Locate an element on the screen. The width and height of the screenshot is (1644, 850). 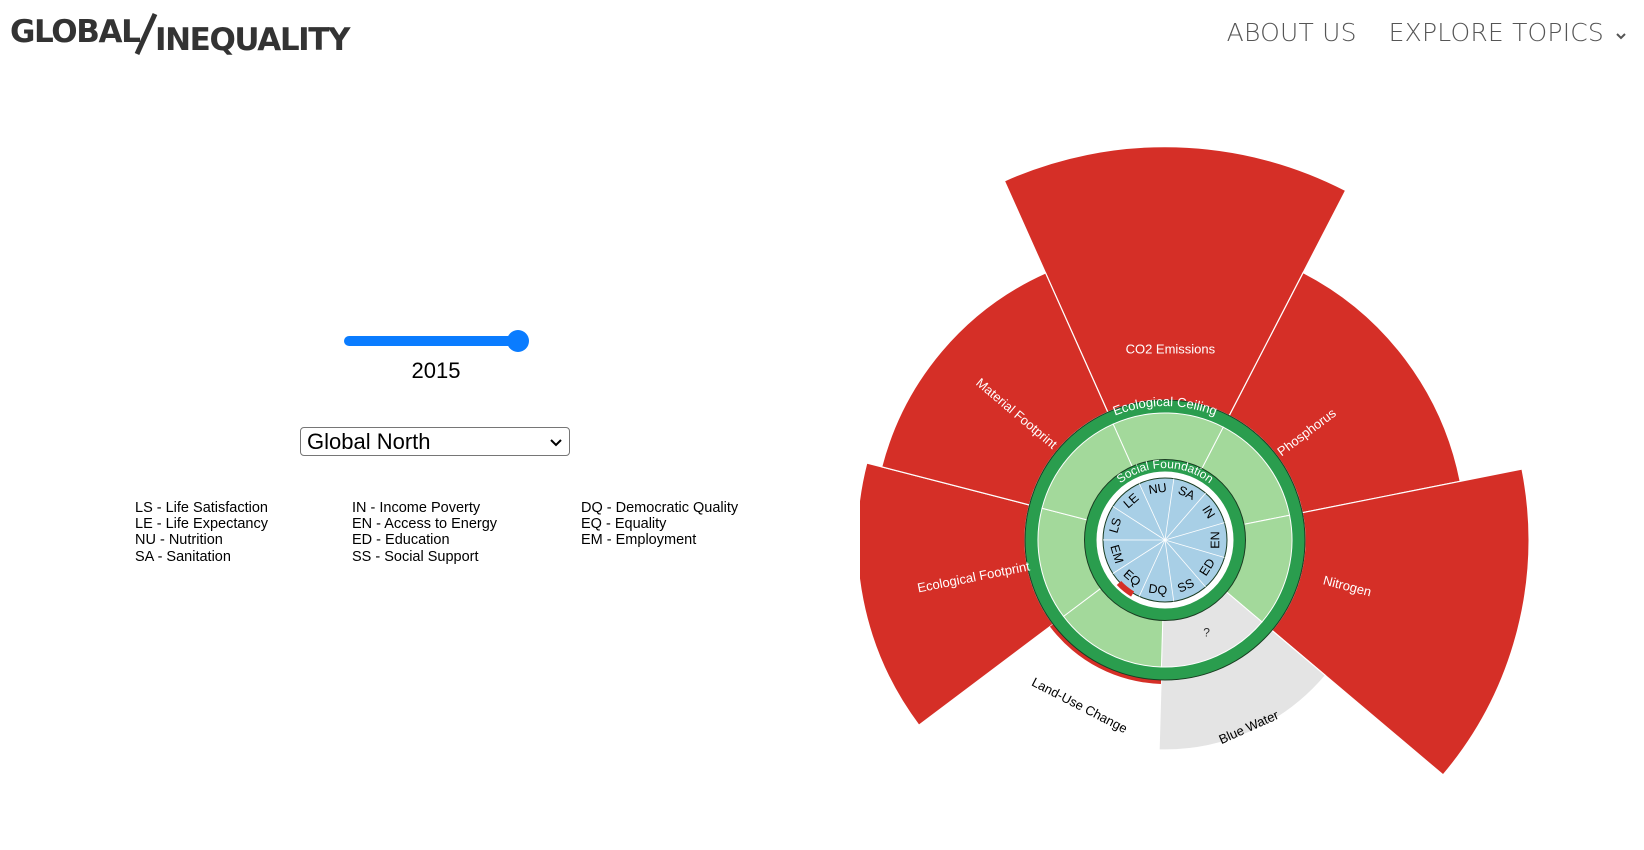
logo-global: GLOBAL is located at coordinates (75, 32).